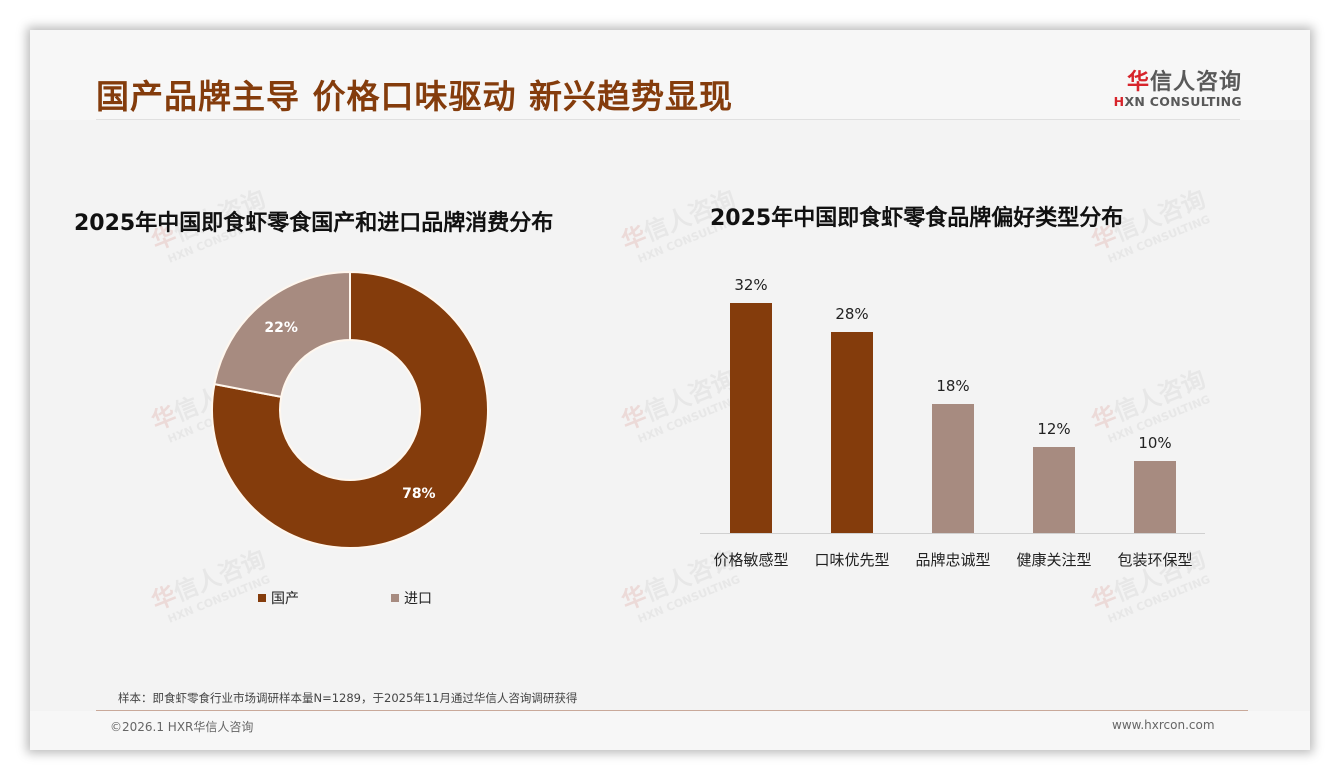 The image size is (1340, 780). I want to click on x-axis-category-label: 包装环保型, so click(1155, 560).